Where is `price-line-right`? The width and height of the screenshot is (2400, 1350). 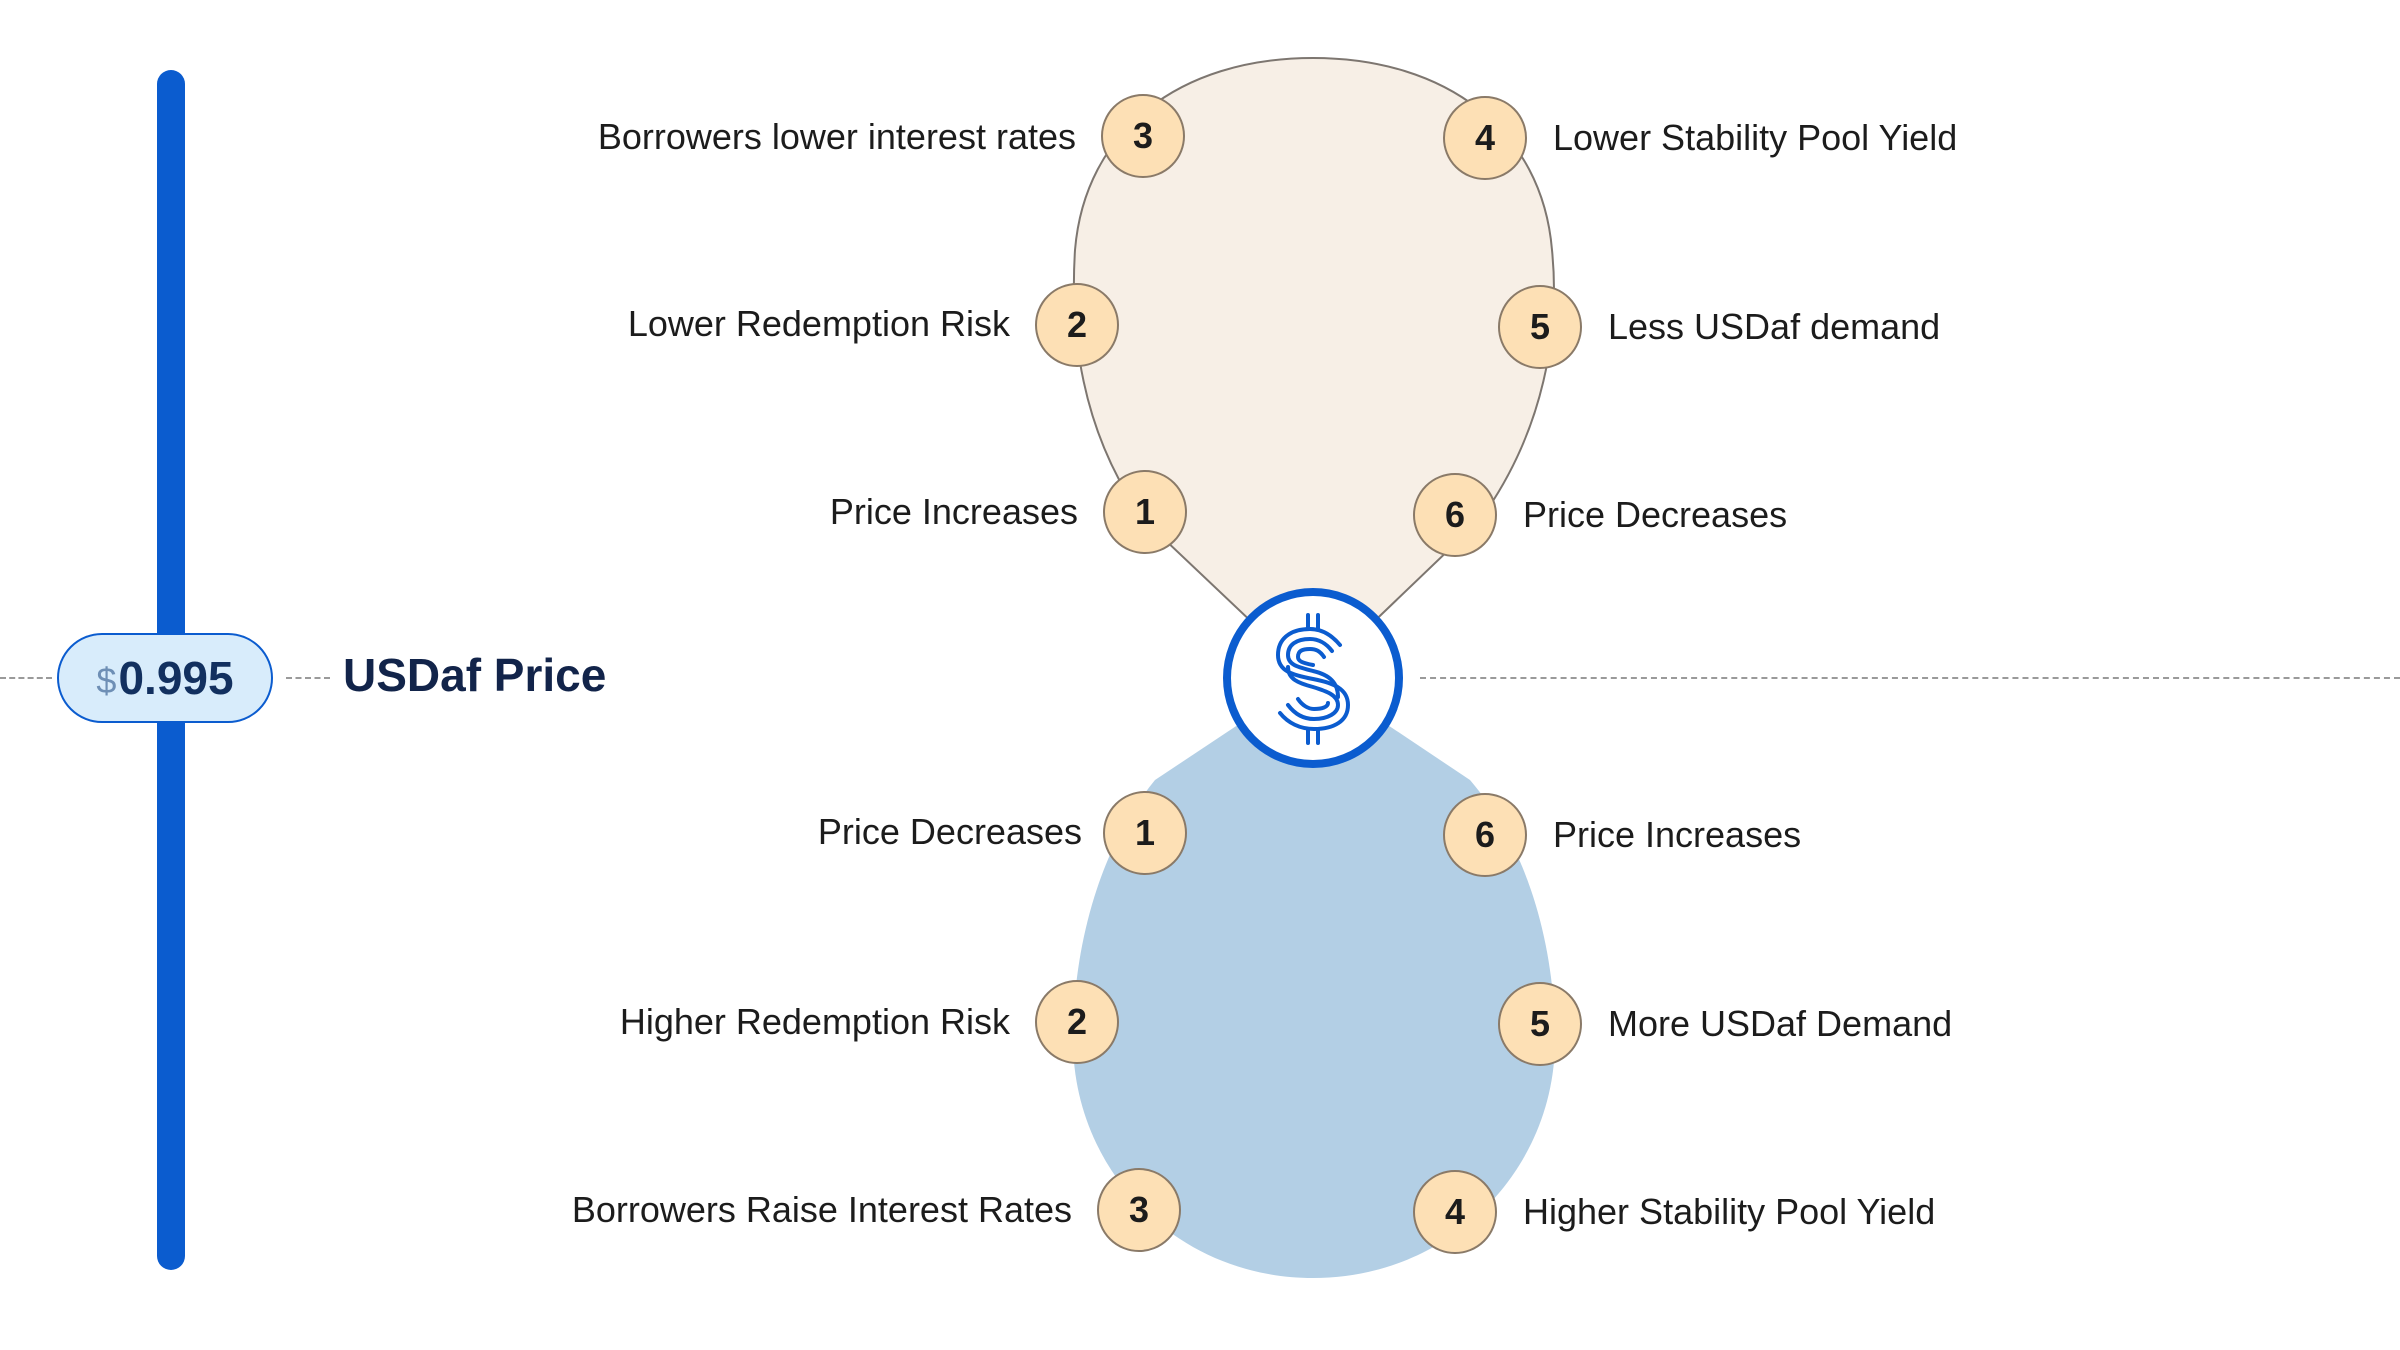 price-line-right is located at coordinates (1910, 678).